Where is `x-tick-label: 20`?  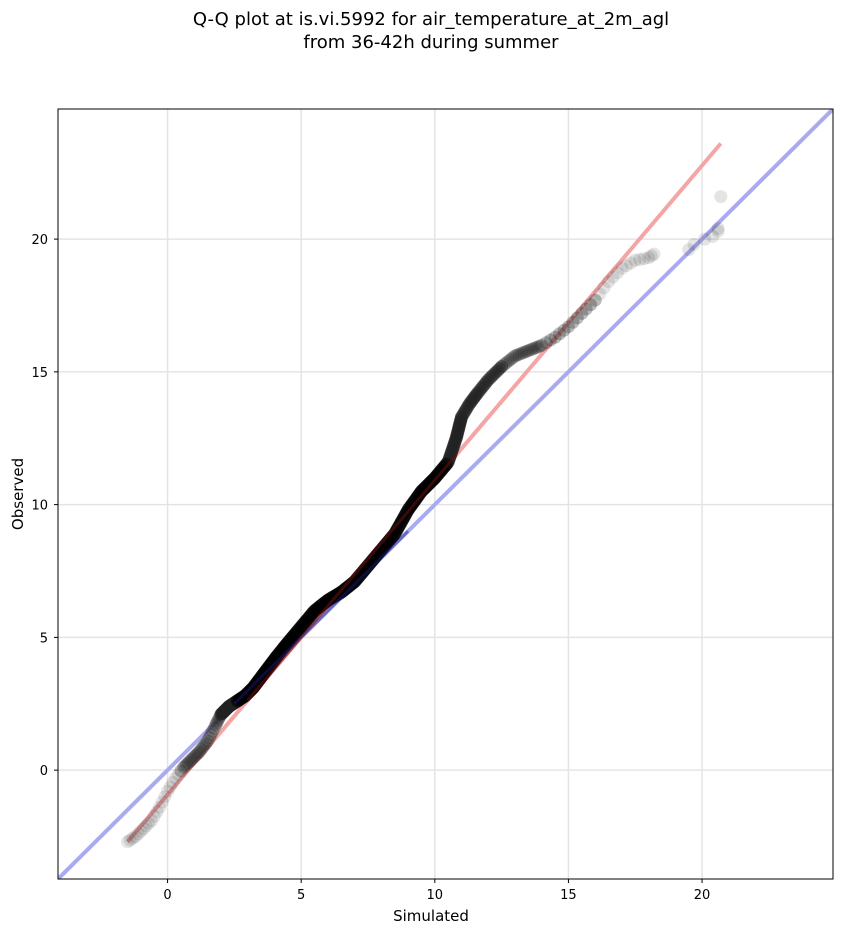 x-tick-label: 20 is located at coordinates (702, 895).